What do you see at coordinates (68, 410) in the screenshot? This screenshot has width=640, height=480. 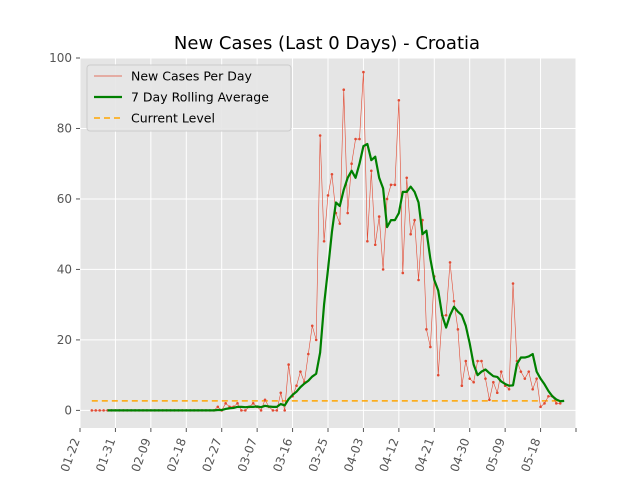 I see `y-tick-label: 0` at bounding box center [68, 410].